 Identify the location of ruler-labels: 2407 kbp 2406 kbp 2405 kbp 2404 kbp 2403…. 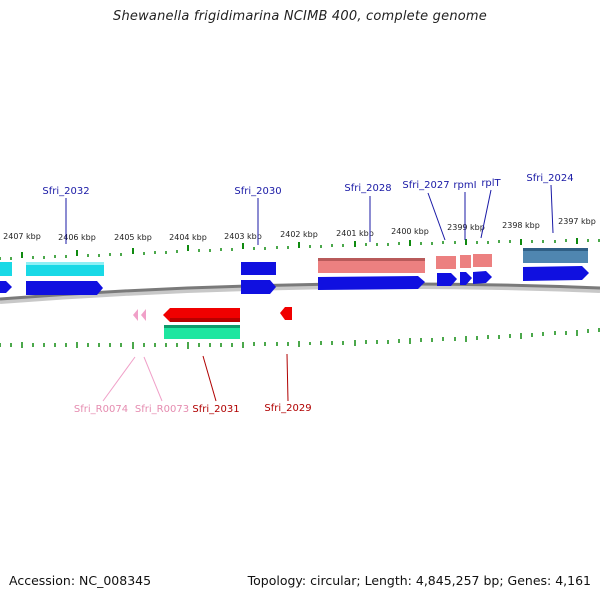
(299, 229).